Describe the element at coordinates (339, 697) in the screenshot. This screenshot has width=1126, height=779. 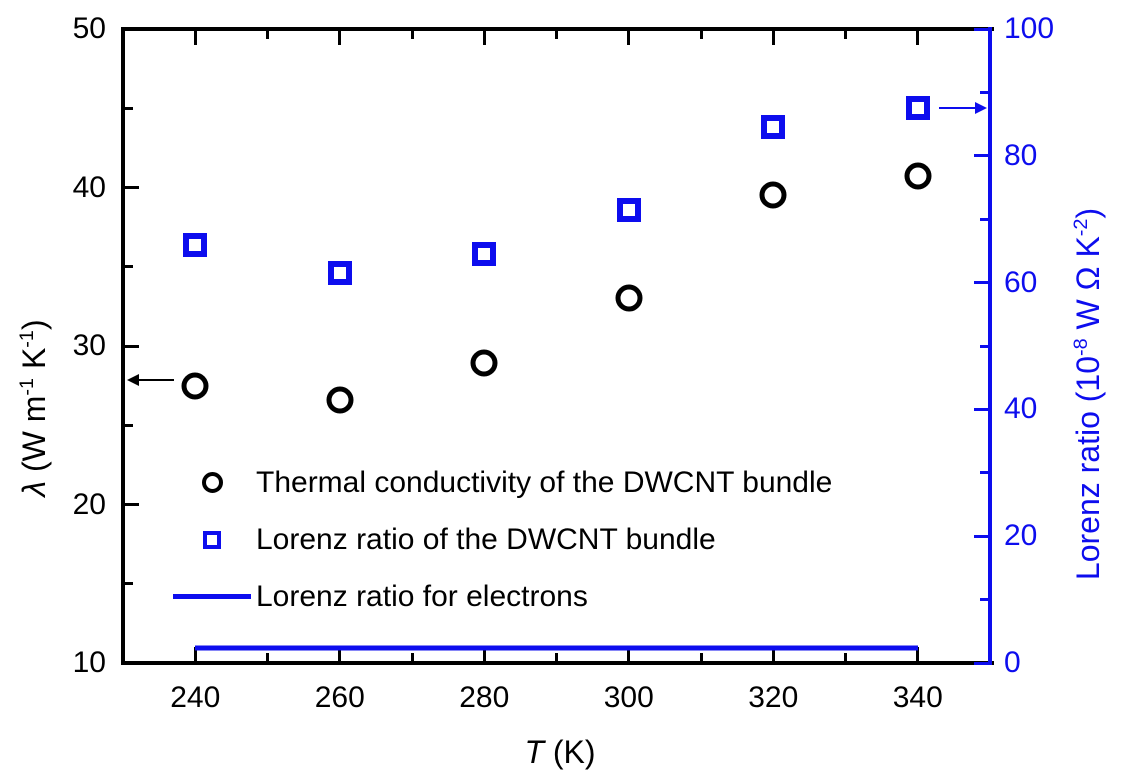
I see `x-axis-tick-label: 260` at that location.